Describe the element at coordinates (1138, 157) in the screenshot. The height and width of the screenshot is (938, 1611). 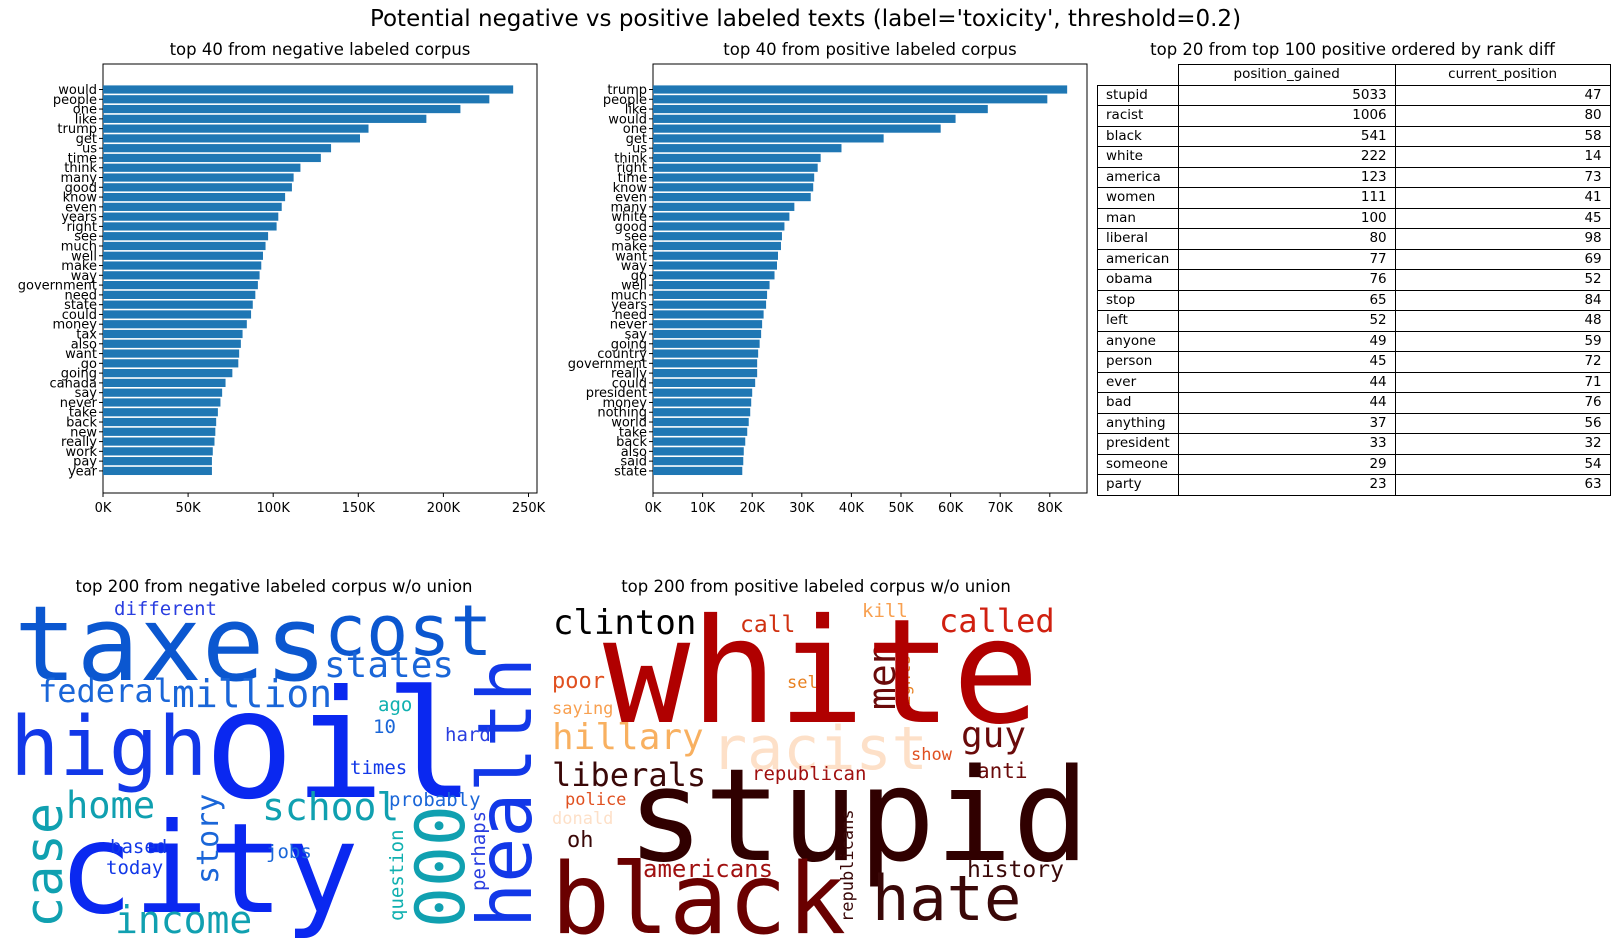
I see `table-cell-word: white` at that location.